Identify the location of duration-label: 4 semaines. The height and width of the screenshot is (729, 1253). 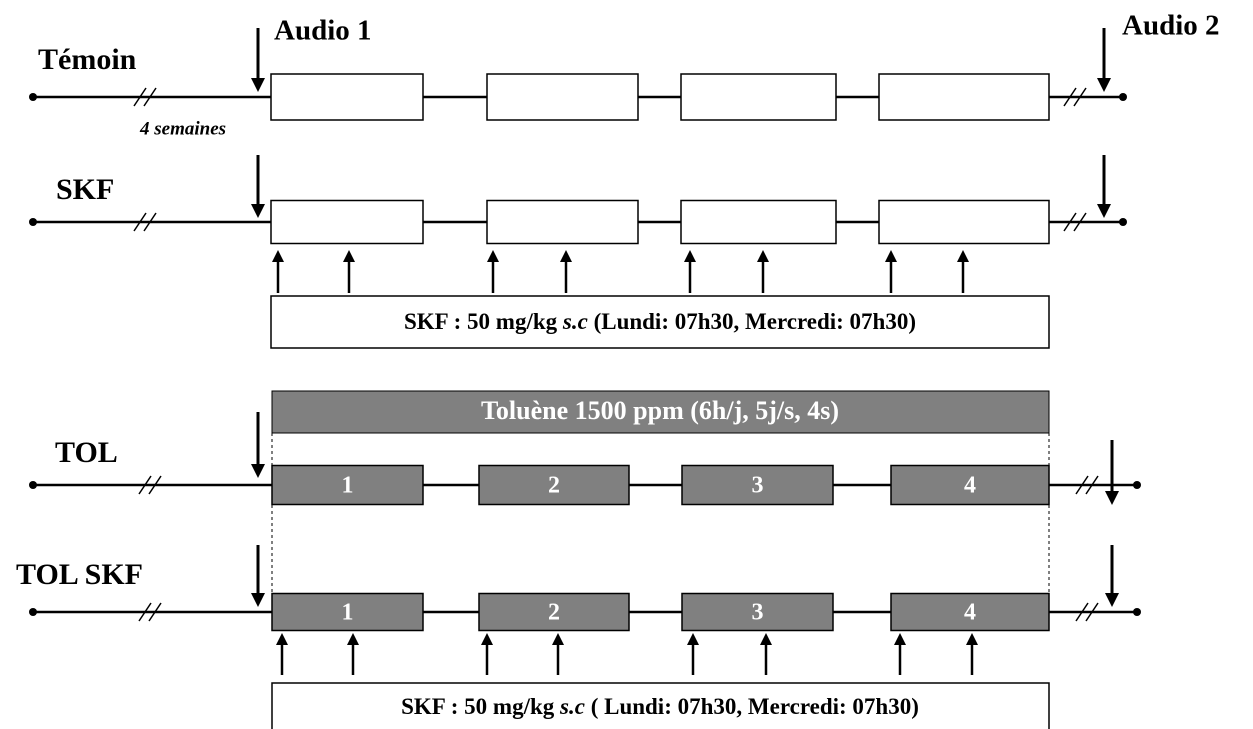
(182, 128).